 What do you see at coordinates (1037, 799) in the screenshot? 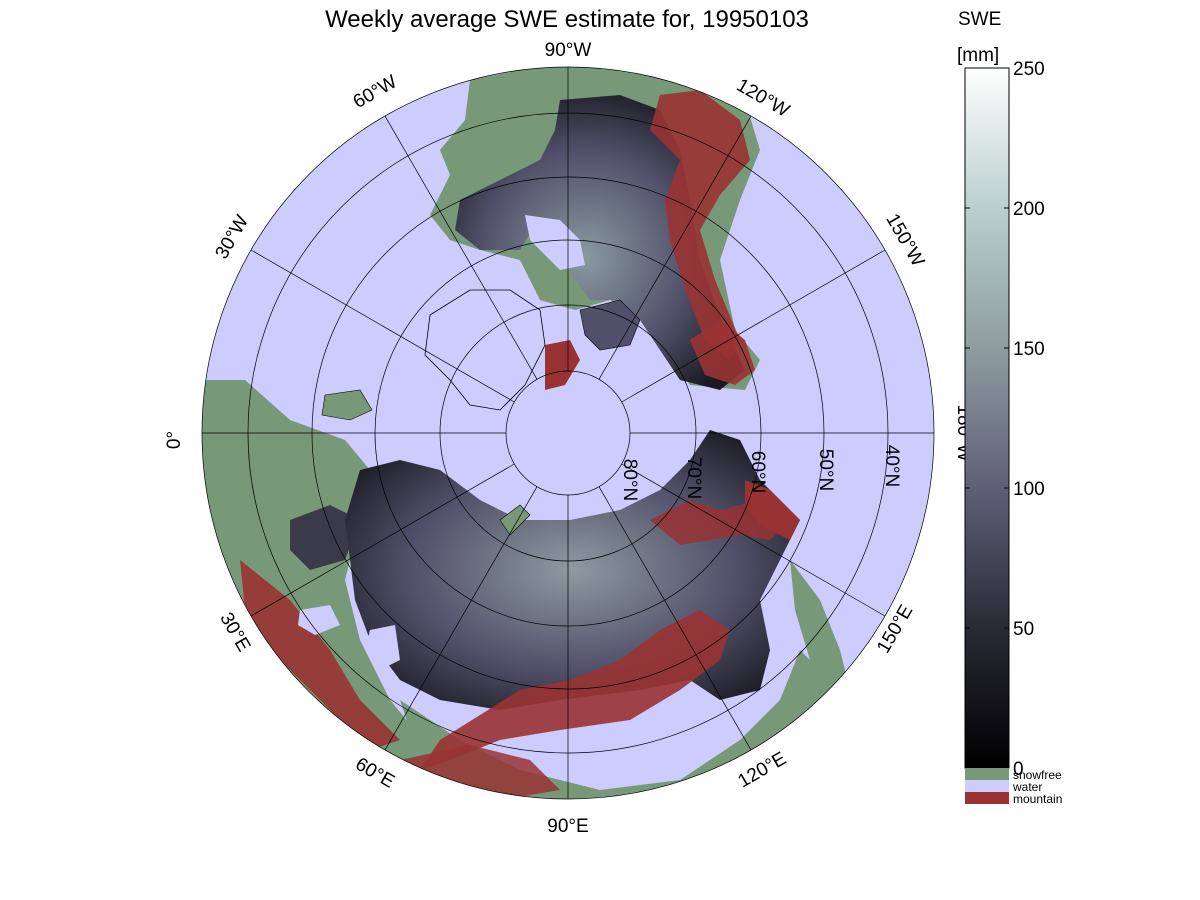
I see `legend-label-mountain: mountain` at bounding box center [1037, 799].